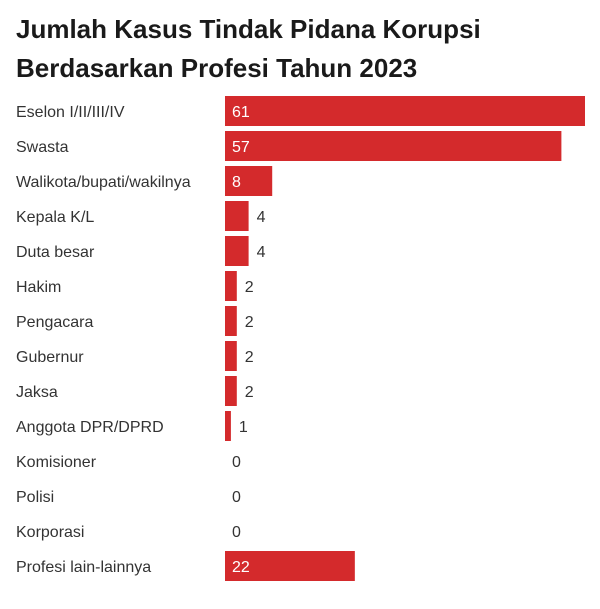 This screenshot has height=609, width=600. I want to click on category-label: Pengacara, so click(54, 322).